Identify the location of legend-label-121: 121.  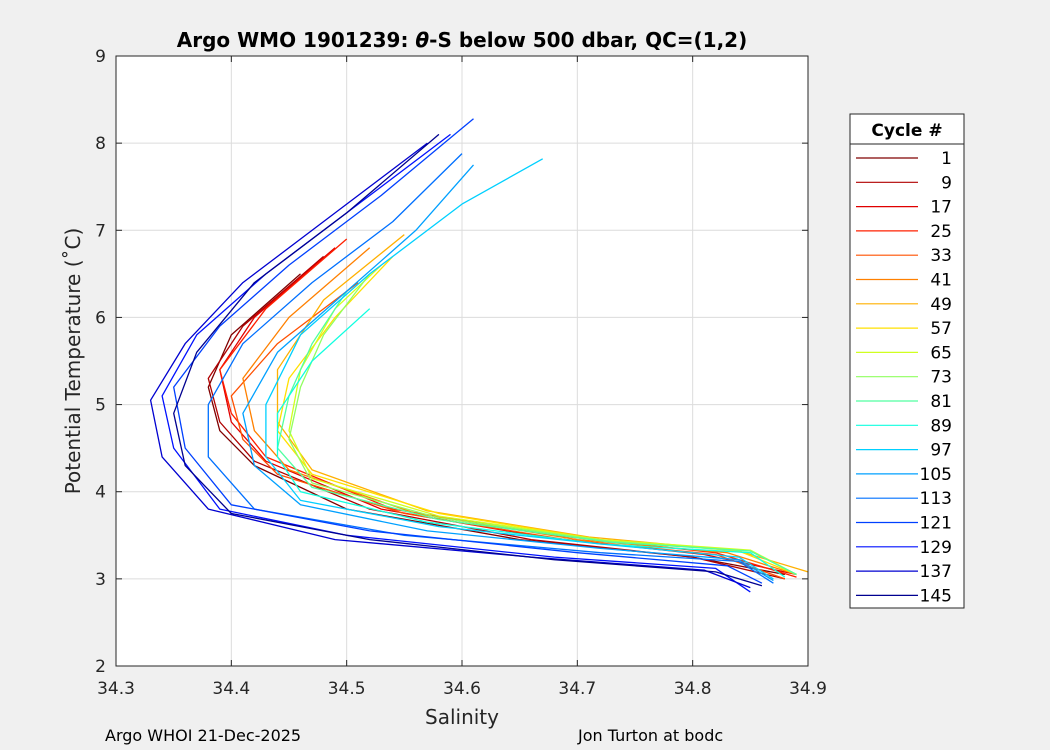
(936, 524).